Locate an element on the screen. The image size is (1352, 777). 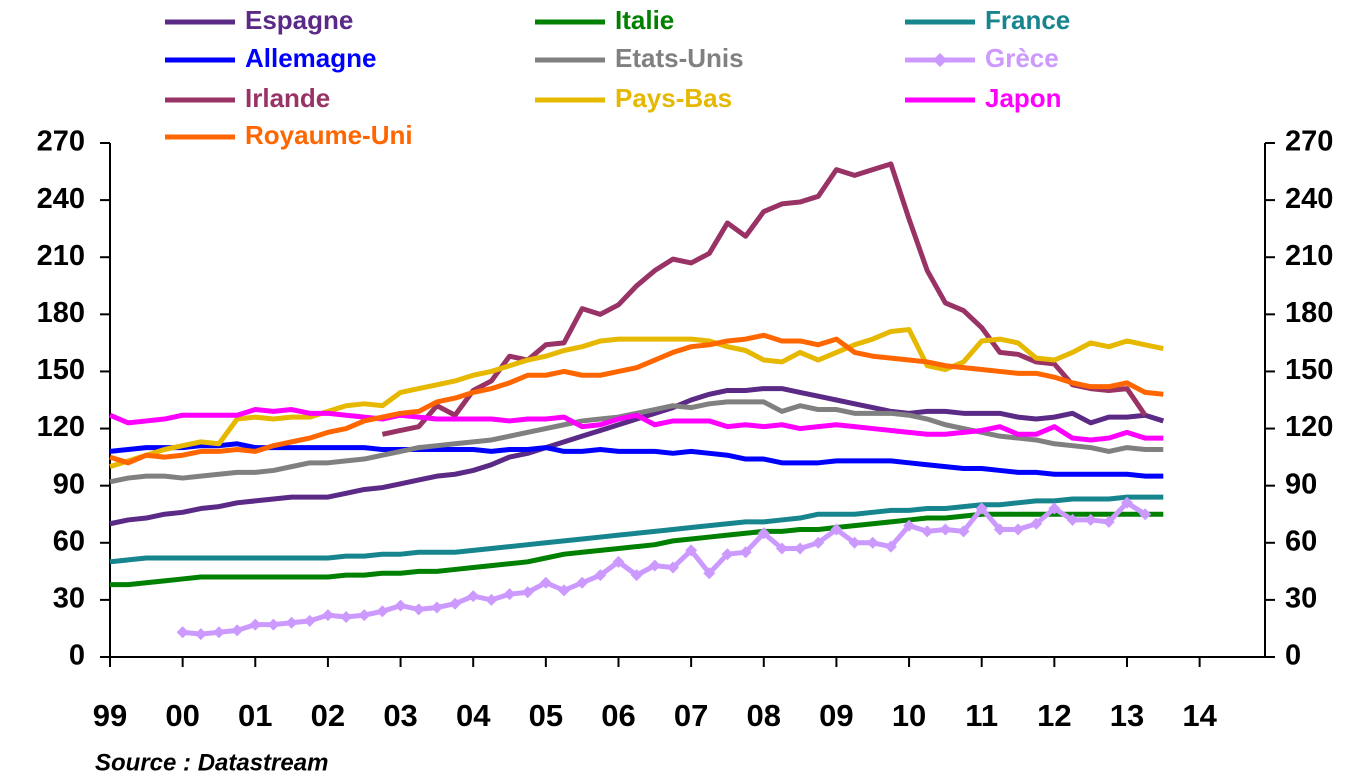
x-tick-label: 05 is located at coordinates (546, 715).